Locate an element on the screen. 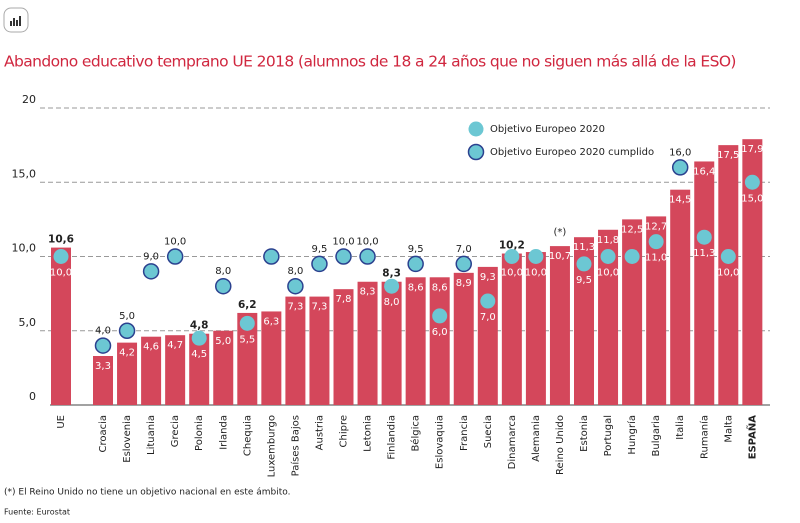 The height and width of the screenshot is (523, 800). target-label: 4,0 is located at coordinates (103, 331).